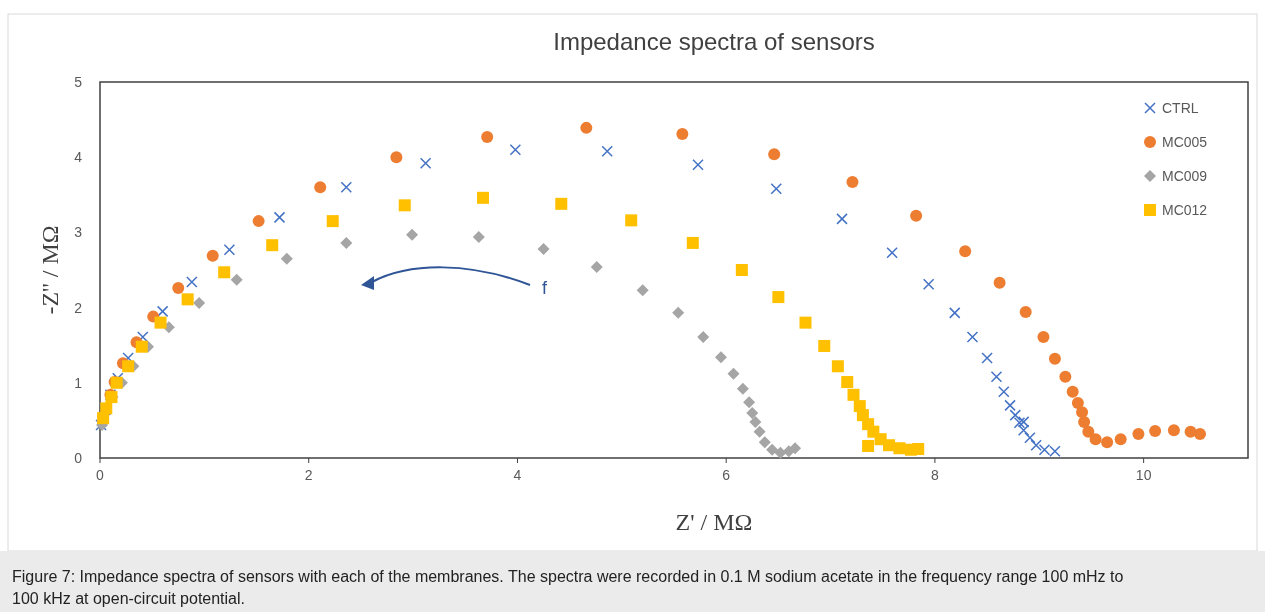 The width and height of the screenshot is (1265, 612). What do you see at coordinates (78, 307) in the screenshot?
I see `y-tick-label: 2` at bounding box center [78, 307].